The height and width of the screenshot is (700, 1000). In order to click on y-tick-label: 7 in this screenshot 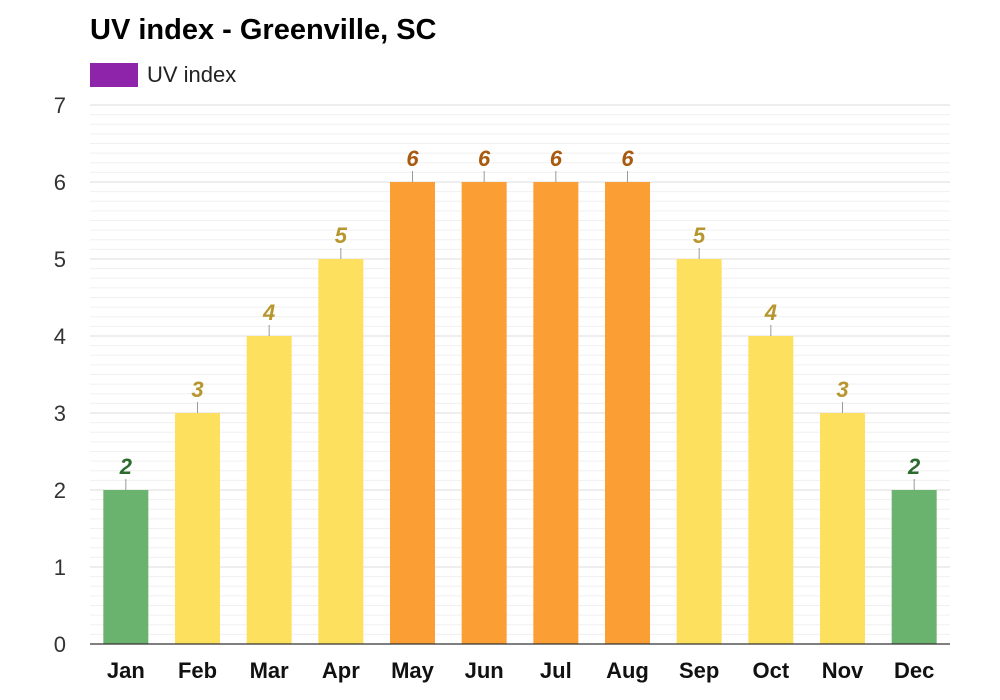, I will do `click(60, 105)`.